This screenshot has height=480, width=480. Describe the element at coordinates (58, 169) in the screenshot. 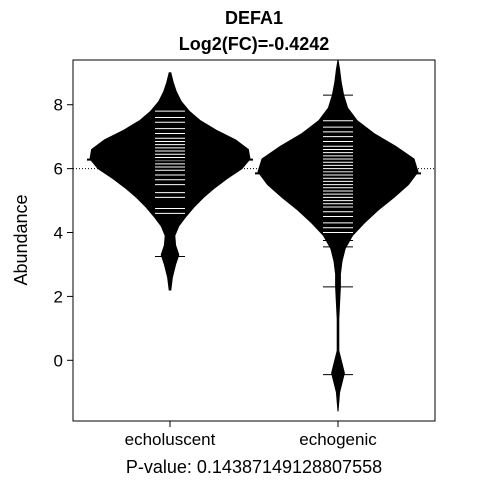

I see `y-tick-label: 6` at that location.